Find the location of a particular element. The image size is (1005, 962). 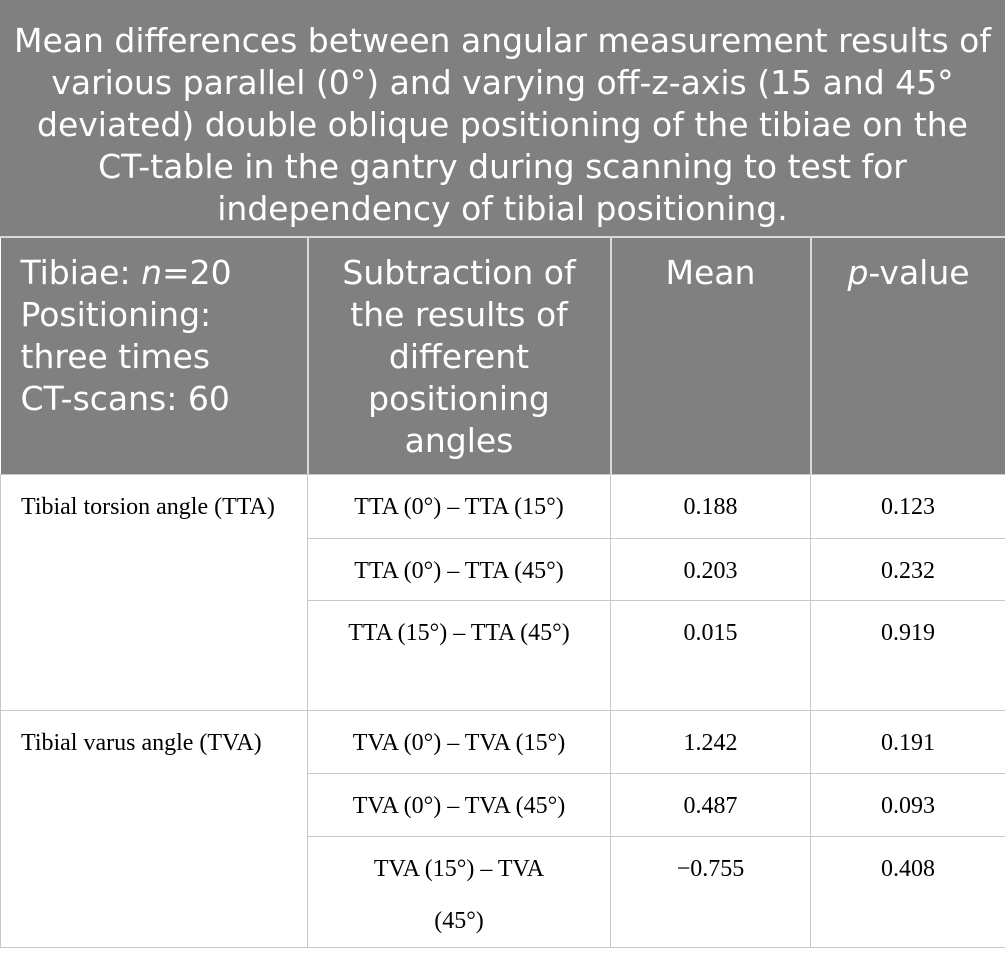

mean: 0.188 is located at coordinates (710, 506).